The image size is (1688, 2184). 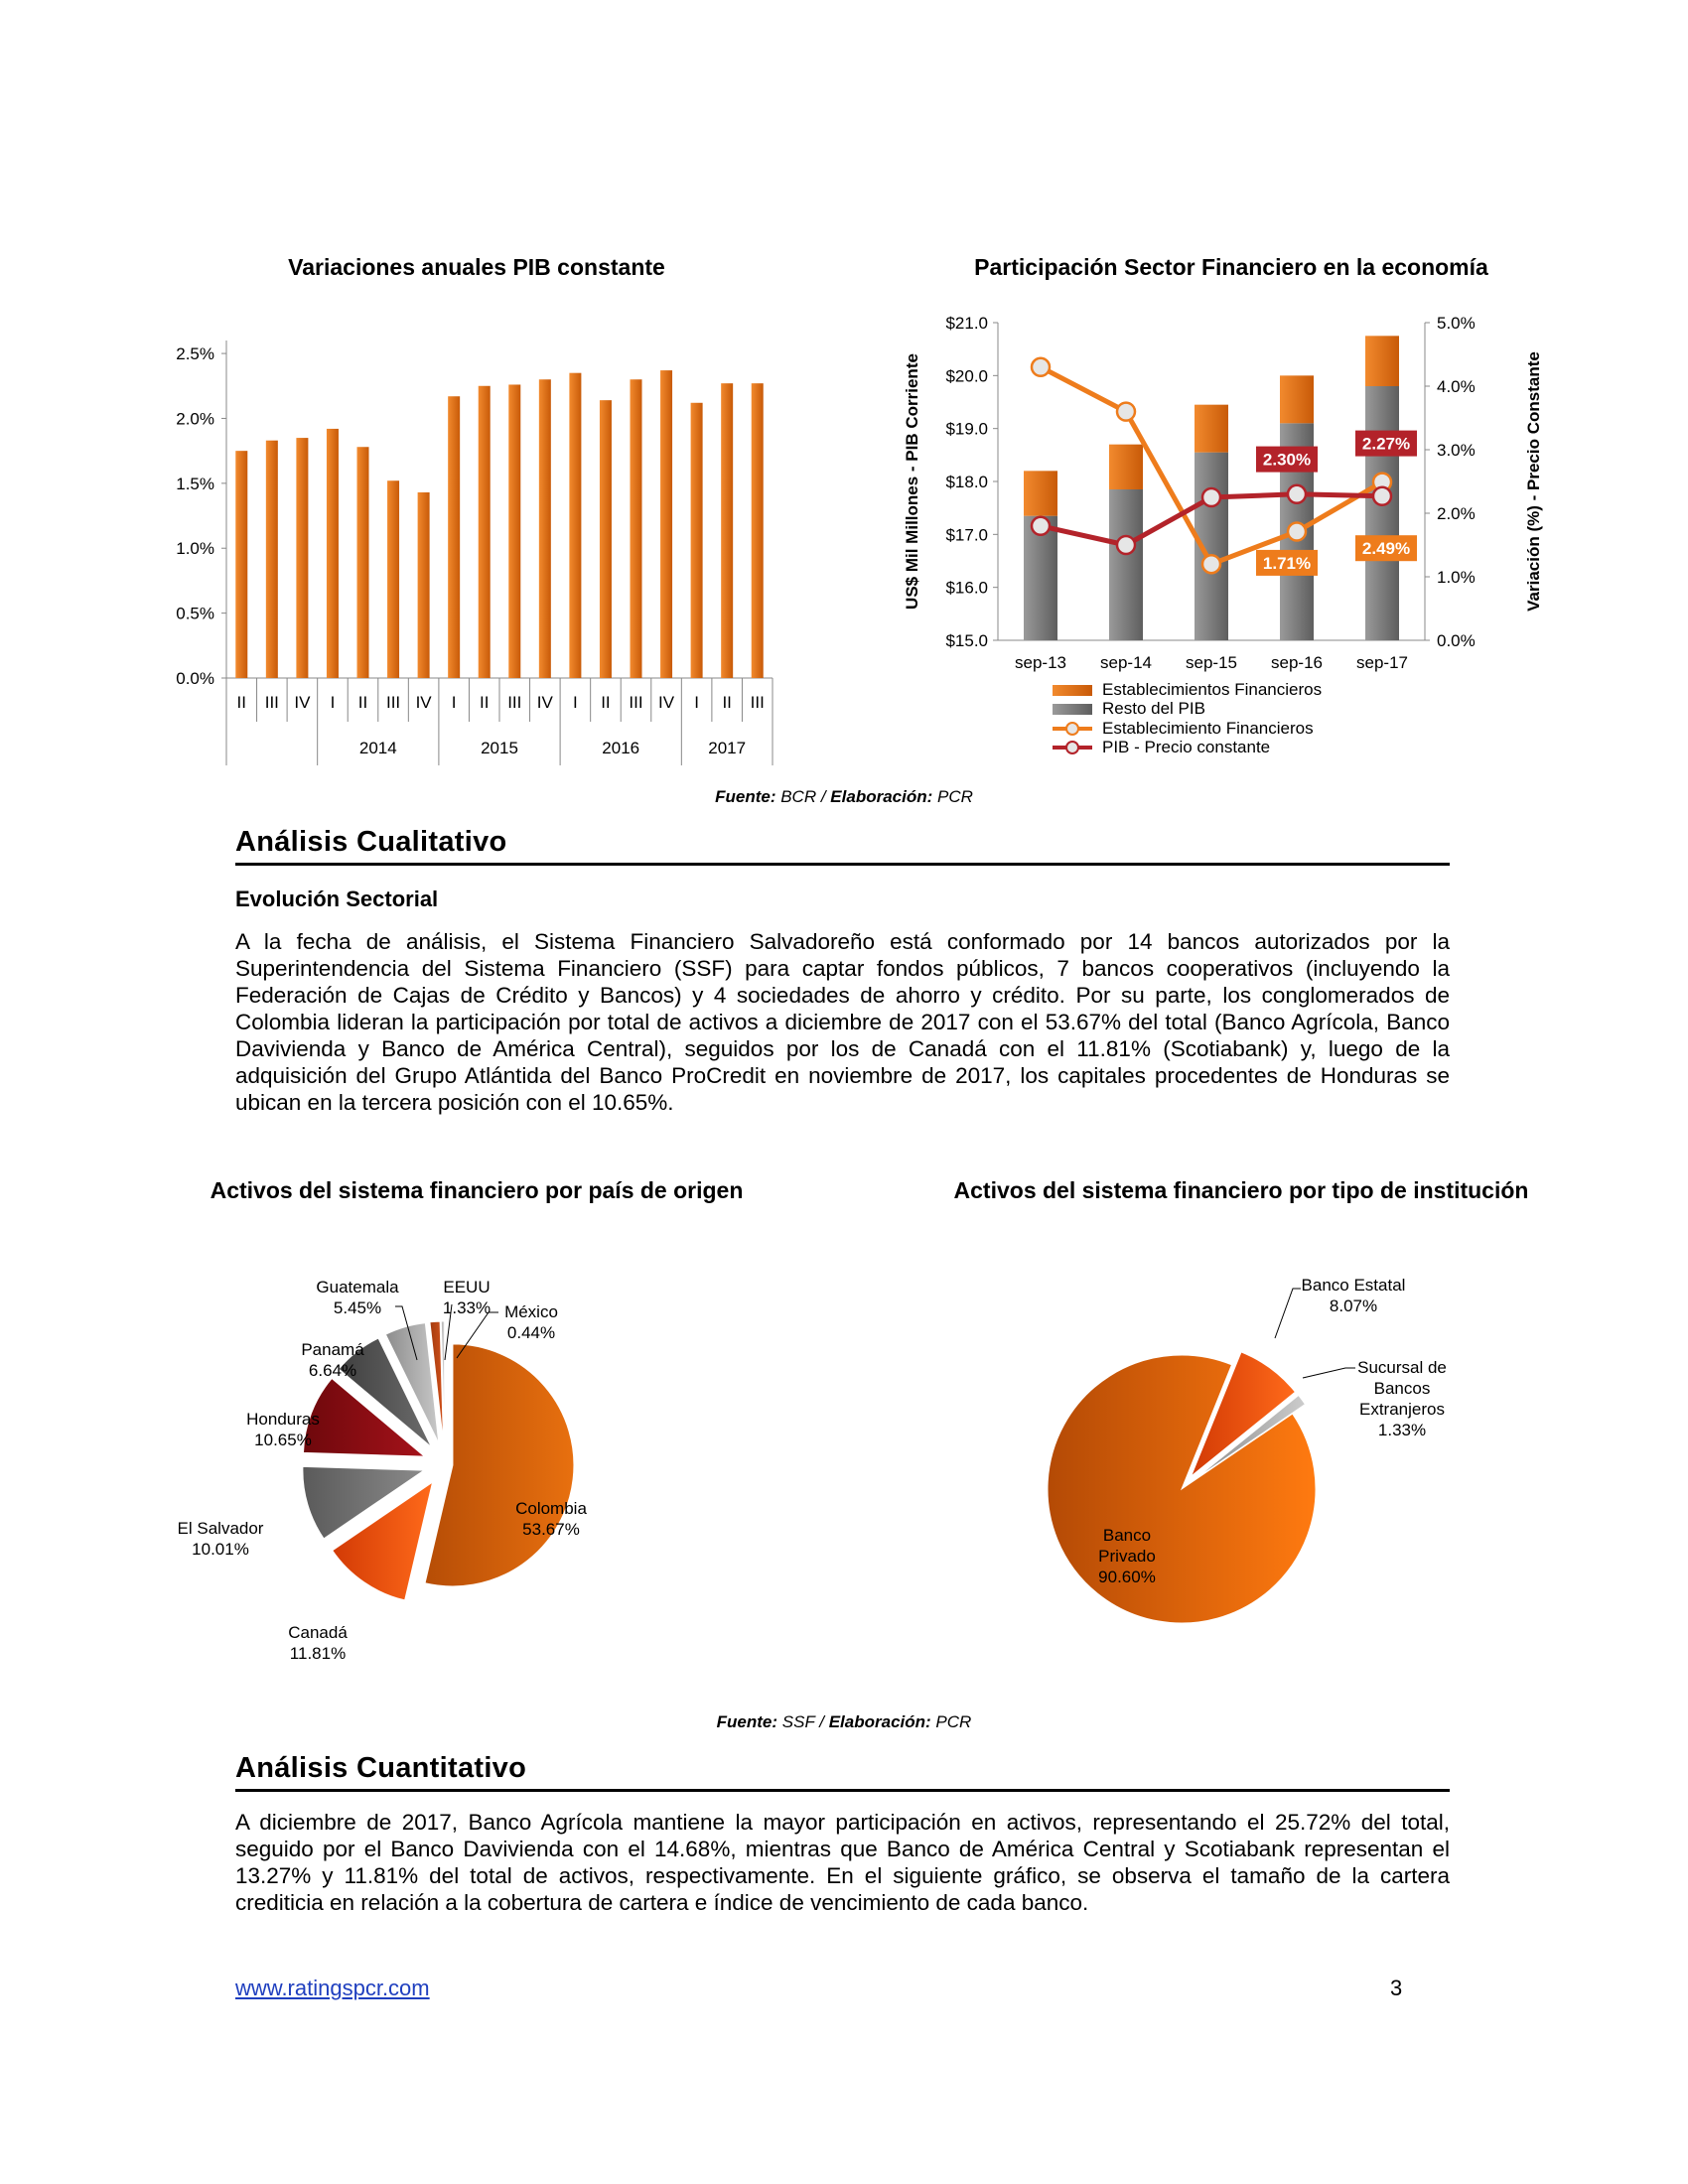 I want to click on footer-website-link: www.ratingspcr.com, so click(x=332, y=1988).